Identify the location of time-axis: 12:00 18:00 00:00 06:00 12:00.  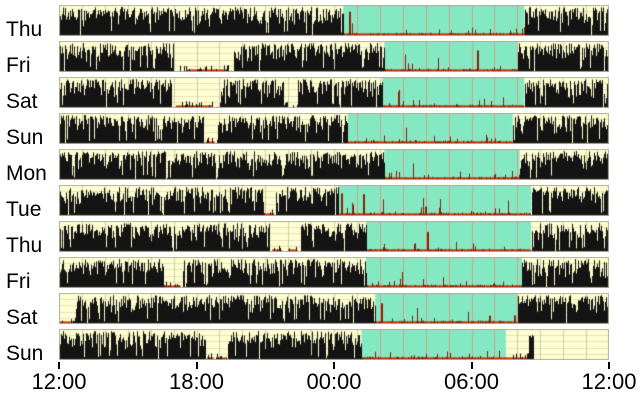
(334, 381).